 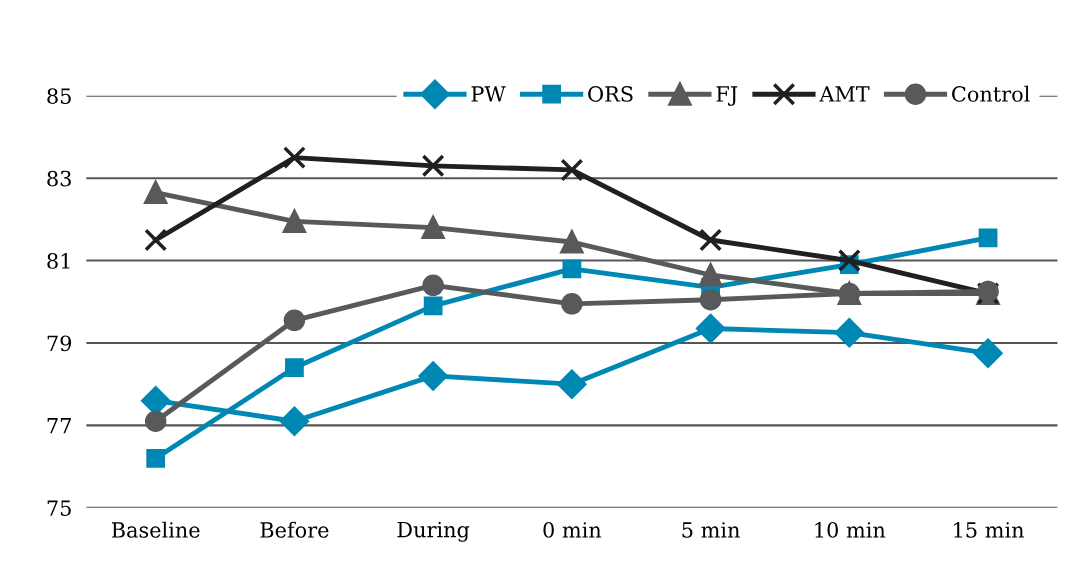 I want to click on y-tick-label: 79, so click(x=59, y=343).